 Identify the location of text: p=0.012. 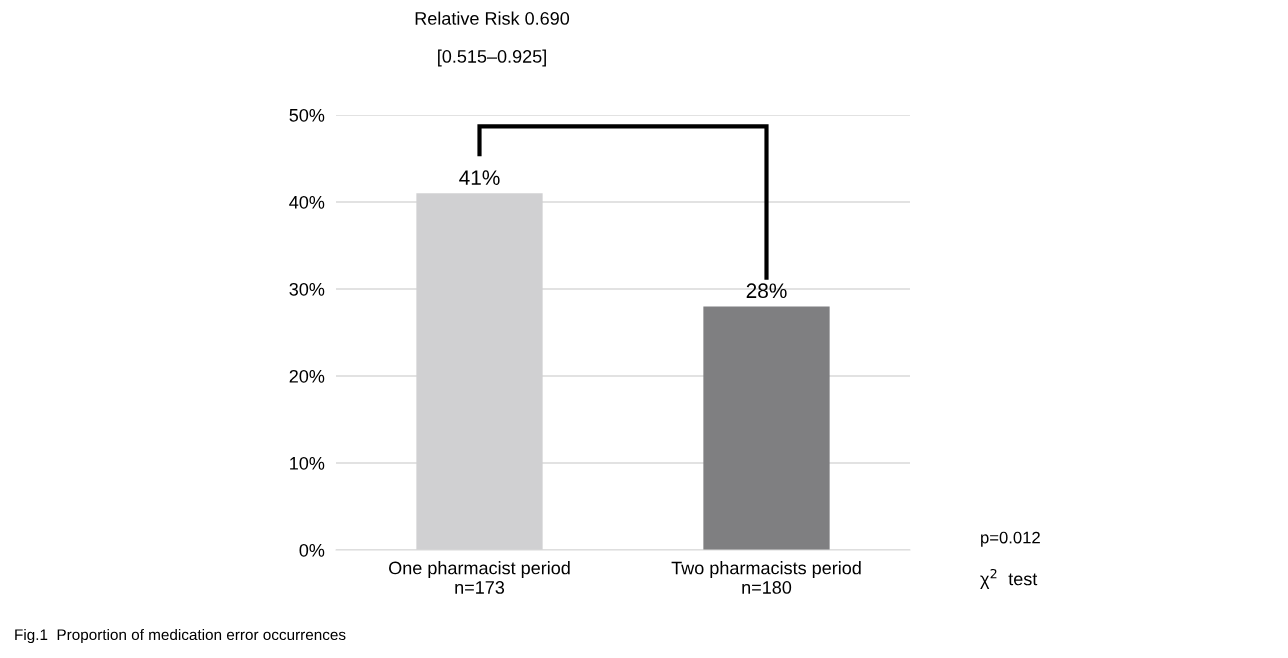
(1010, 539).